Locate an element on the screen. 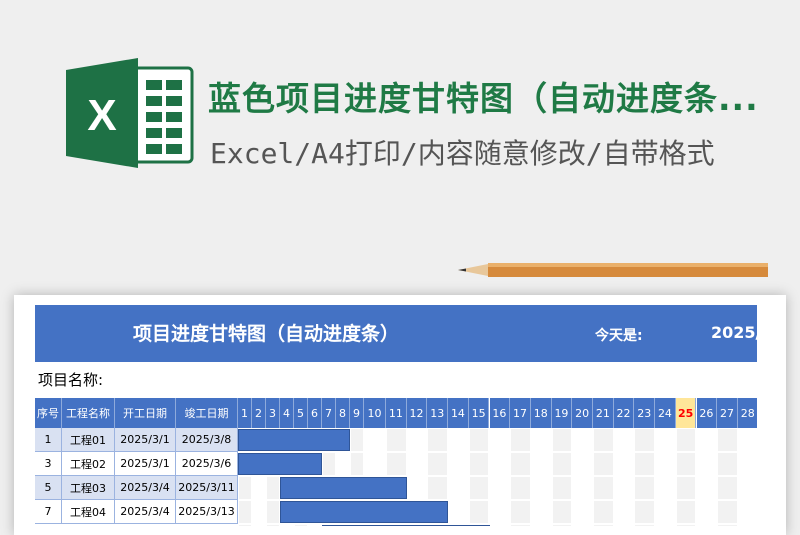  day-header: 8 is located at coordinates (343, 413).